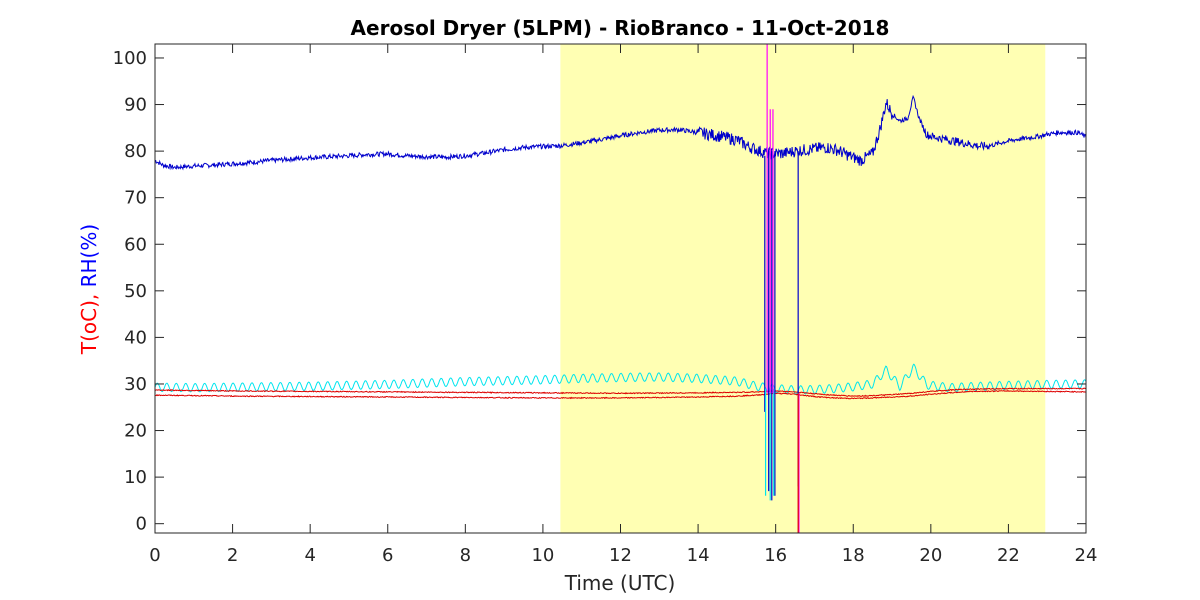 The image size is (1200, 600). Describe the element at coordinates (135, 477) in the screenshot. I see `y-tick-label: 10` at that location.